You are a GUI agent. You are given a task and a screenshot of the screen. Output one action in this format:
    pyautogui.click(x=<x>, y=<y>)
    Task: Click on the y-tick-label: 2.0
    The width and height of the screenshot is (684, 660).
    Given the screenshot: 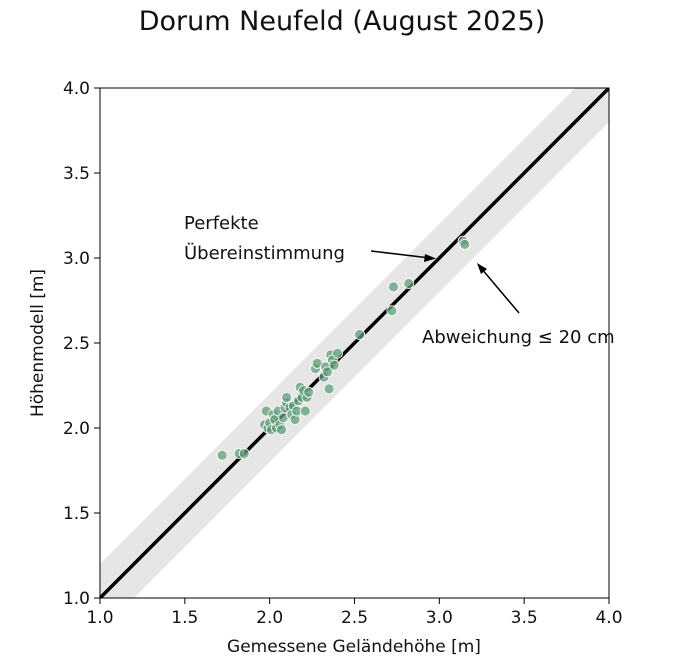 What is the action you would take?
    pyautogui.click(x=76, y=429)
    